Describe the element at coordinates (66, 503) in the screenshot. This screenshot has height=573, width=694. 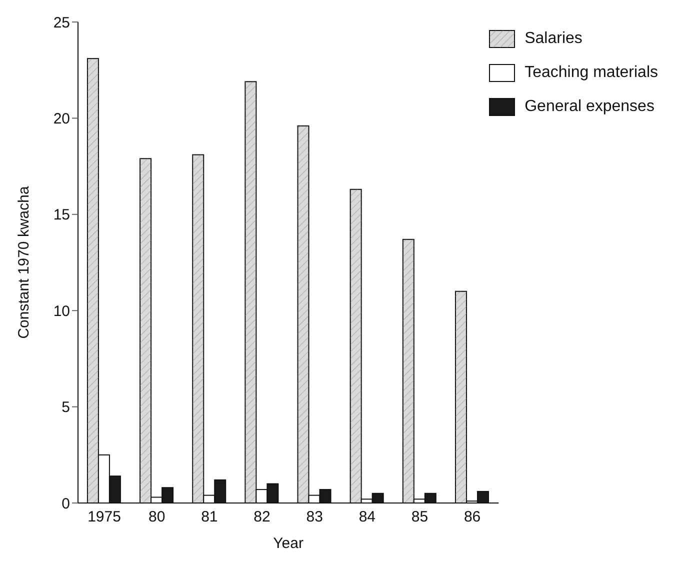
I see `y-tick-label: 0` at that location.